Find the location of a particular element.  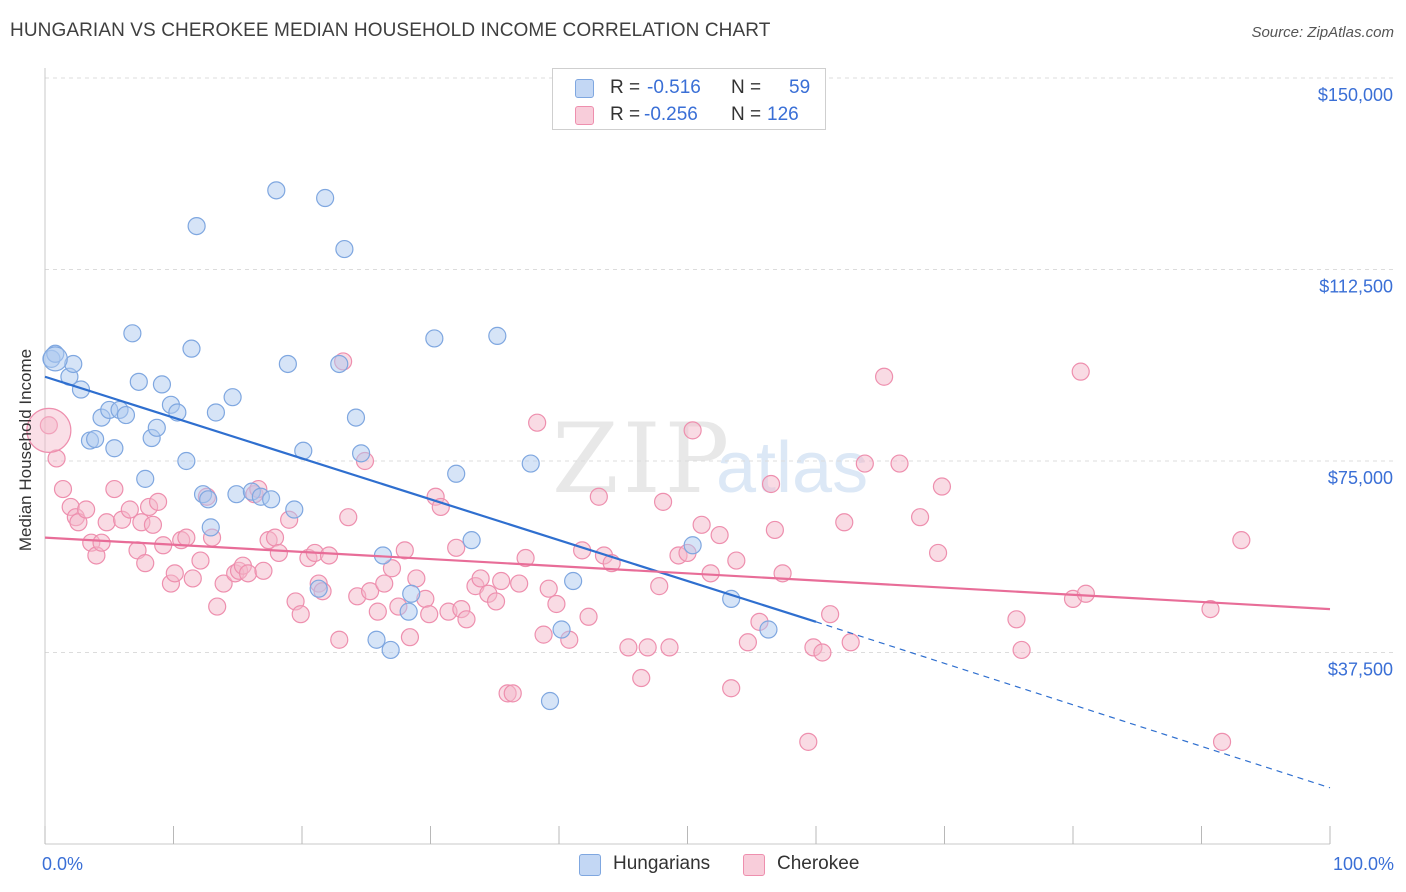

r-label: R = is located at coordinates (625, 114).